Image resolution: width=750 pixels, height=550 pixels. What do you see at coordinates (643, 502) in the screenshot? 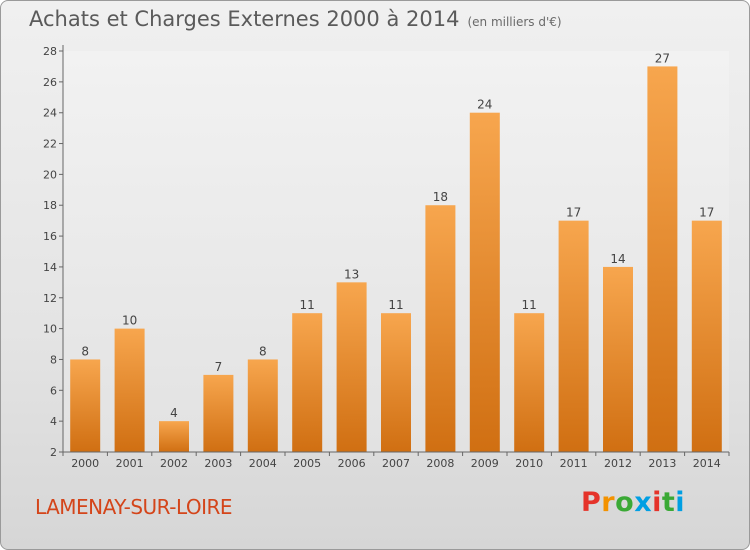
I see `logo-letter: x` at bounding box center [643, 502].